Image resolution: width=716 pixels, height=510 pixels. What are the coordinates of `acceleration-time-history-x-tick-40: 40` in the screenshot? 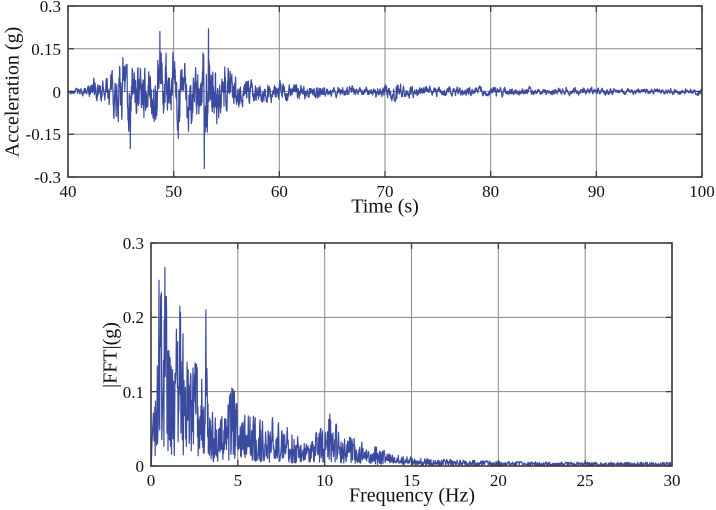 It's located at (68, 191).